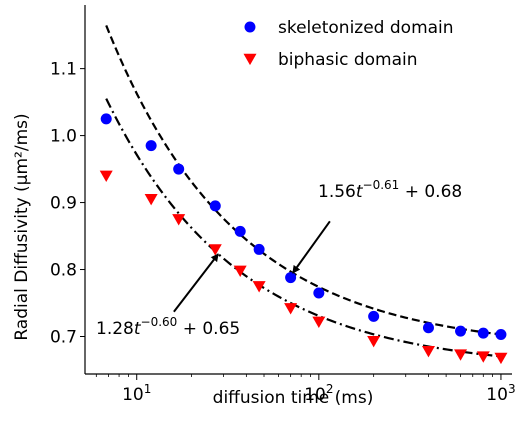 This screenshot has height=440, width=516. I want to click on x-tick-label: 10¹, so click(136, 393).